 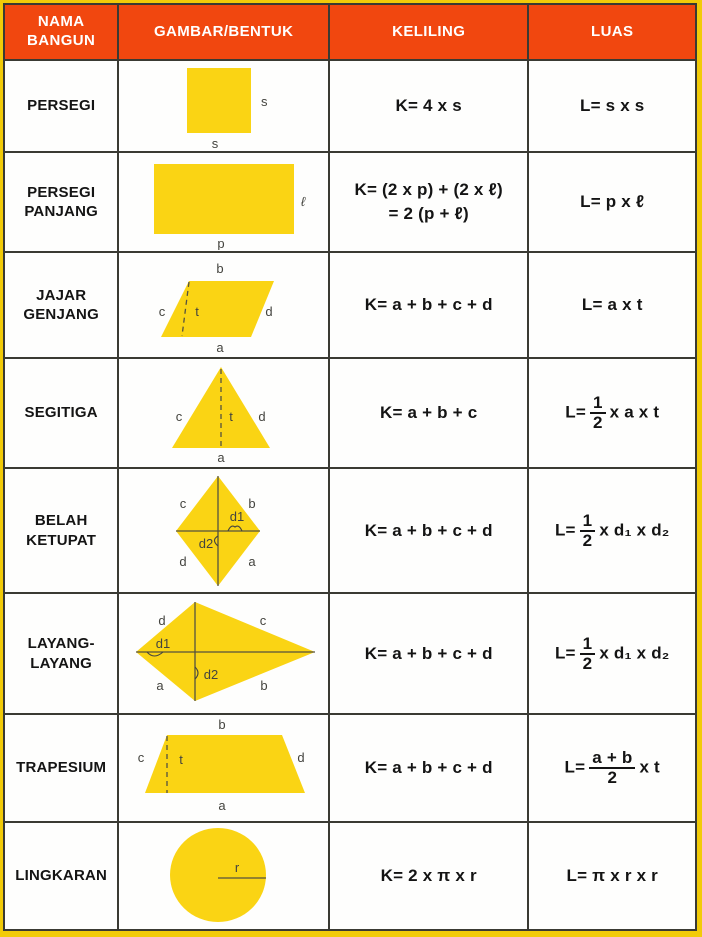 What do you see at coordinates (216, 308) in the screenshot?
I see `parallelogram-shape: b c t d a` at bounding box center [216, 308].